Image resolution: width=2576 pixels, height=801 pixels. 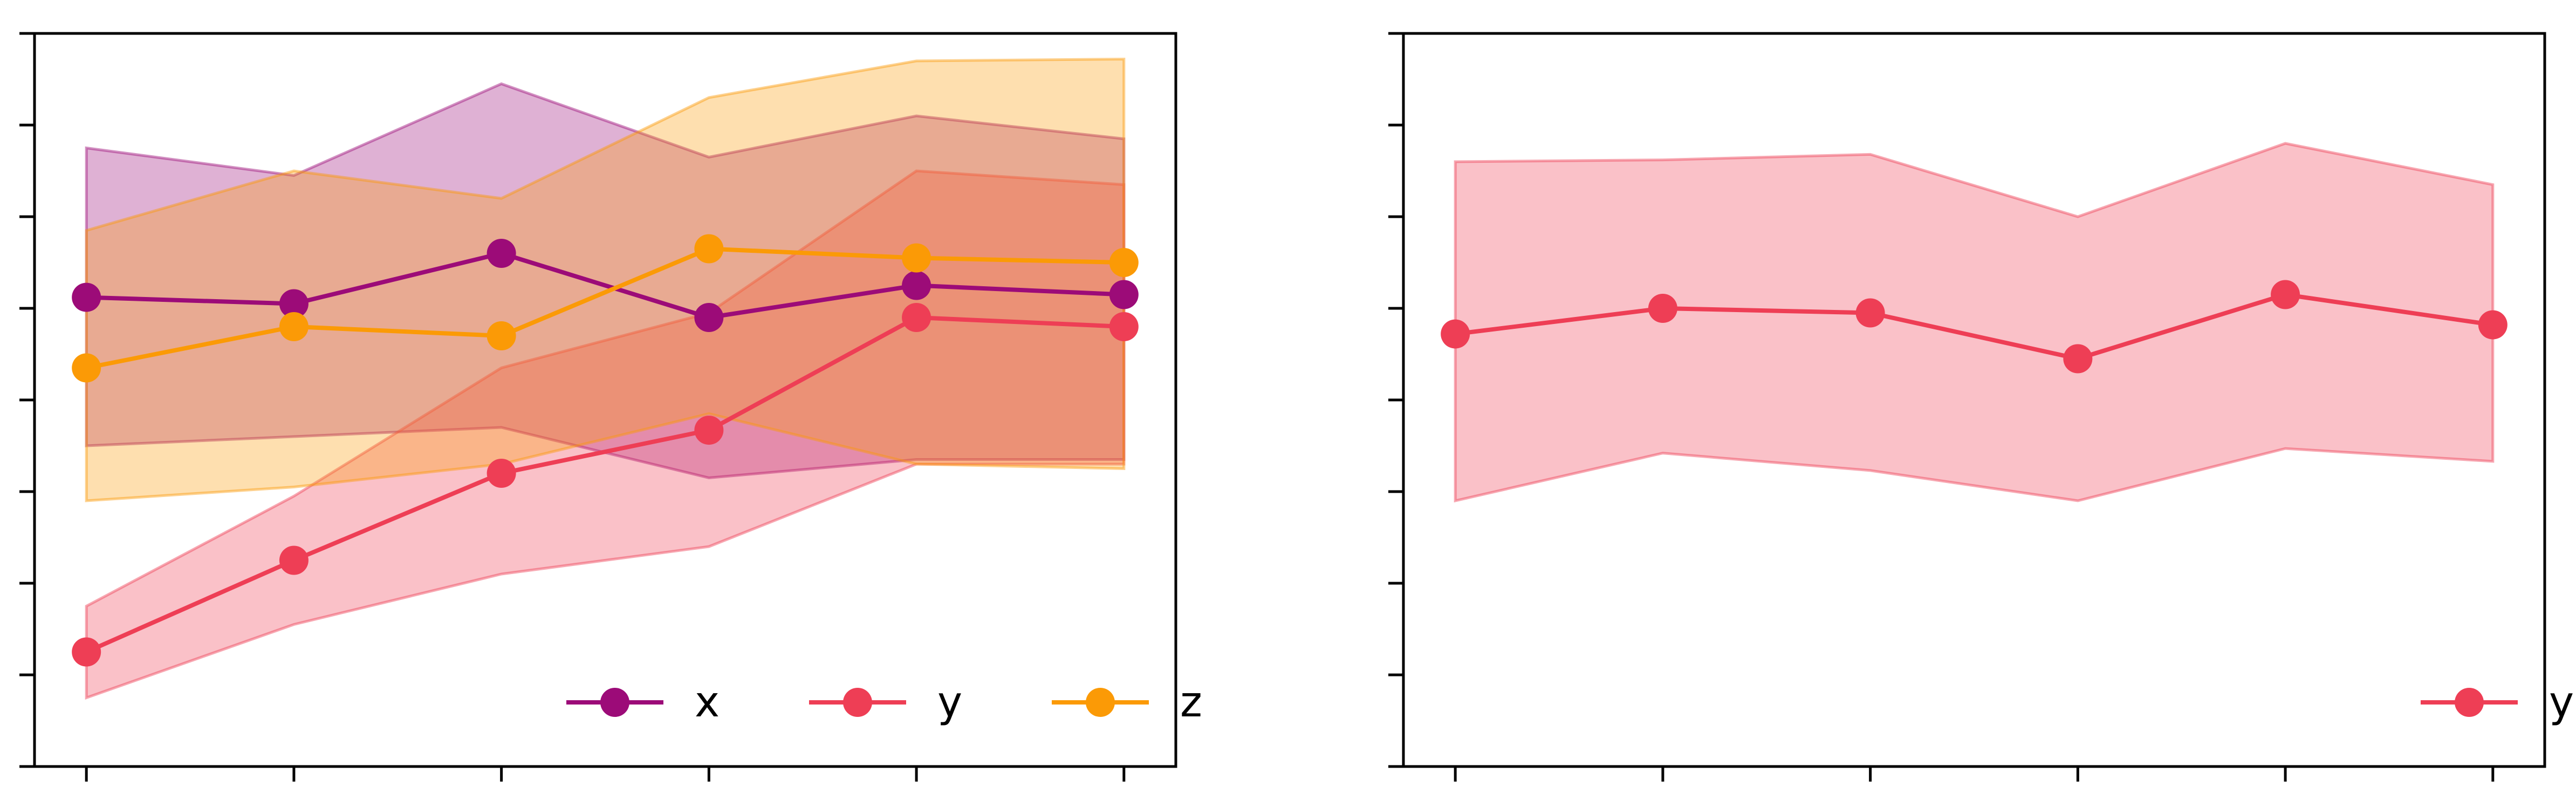 I want to click on legend-label-x: x, so click(x=707, y=703).